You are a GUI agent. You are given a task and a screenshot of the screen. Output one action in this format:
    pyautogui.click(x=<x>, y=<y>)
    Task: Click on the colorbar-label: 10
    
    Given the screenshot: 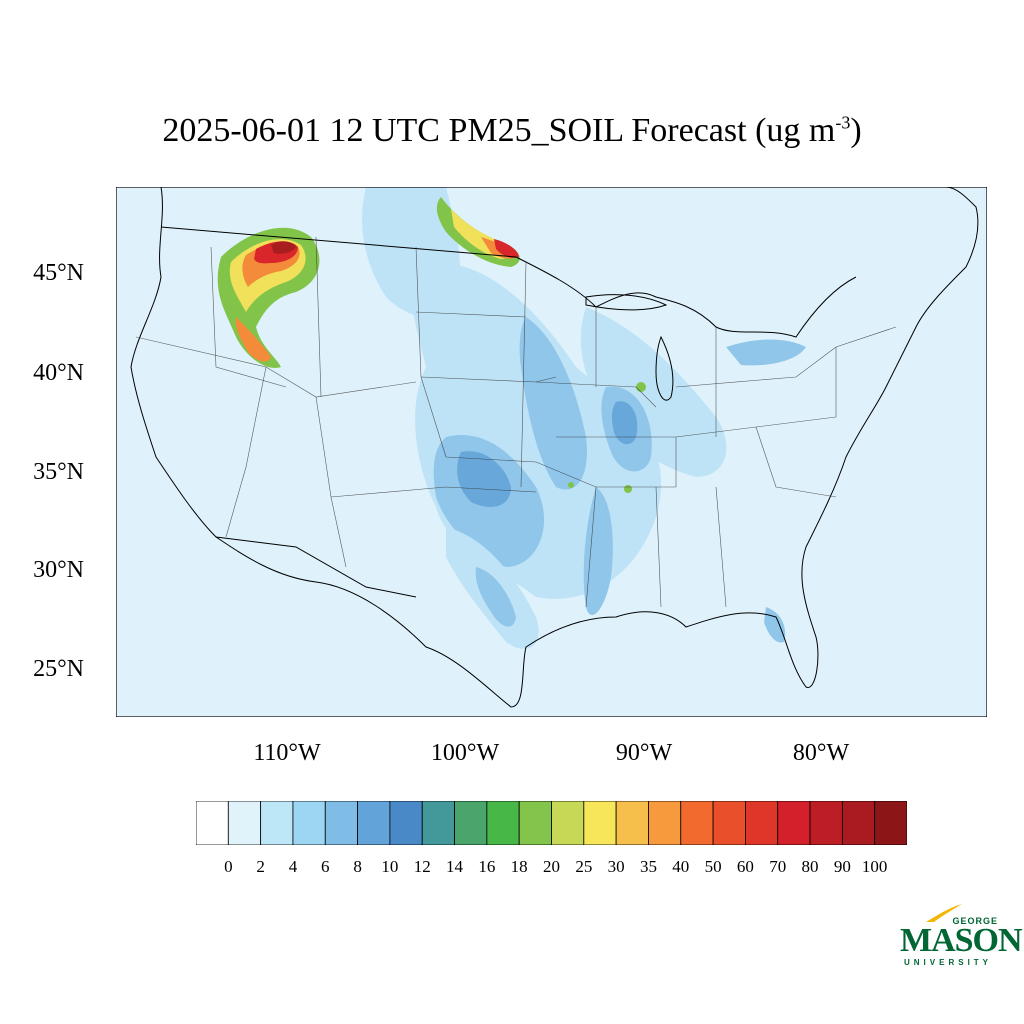 What is the action you would take?
    pyautogui.click(x=390, y=866)
    